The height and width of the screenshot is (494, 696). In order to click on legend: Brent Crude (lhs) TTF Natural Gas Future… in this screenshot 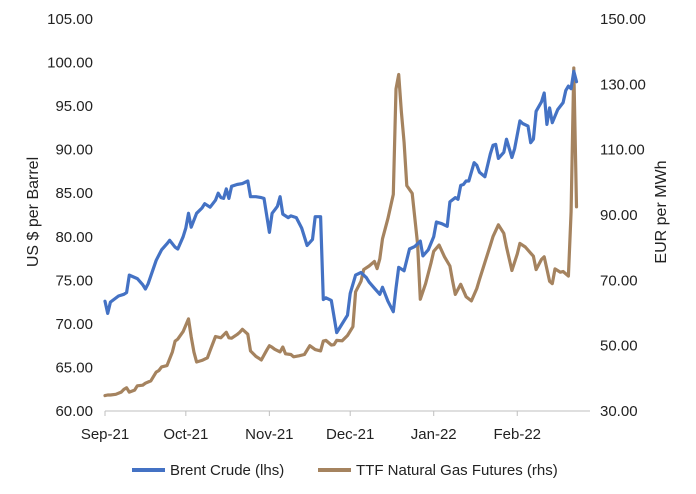, I will do `click(345, 470)`.